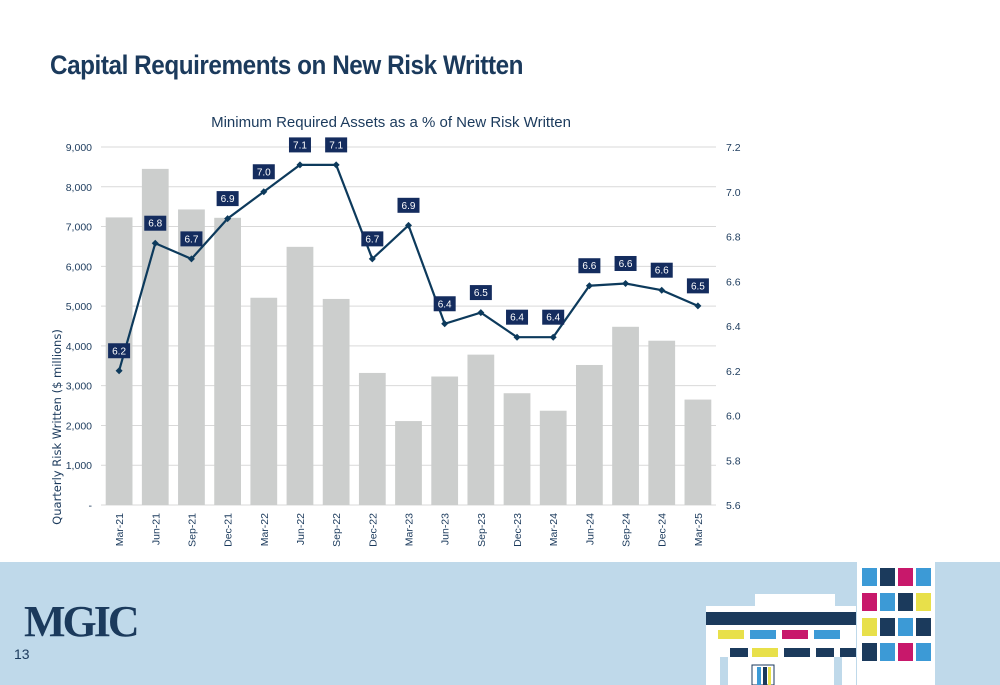 The height and width of the screenshot is (685, 1000). What do you see at coordinates (91, 506) in the screenshot?
I see `y-left-tick: -` at bounding box center [91, 506].